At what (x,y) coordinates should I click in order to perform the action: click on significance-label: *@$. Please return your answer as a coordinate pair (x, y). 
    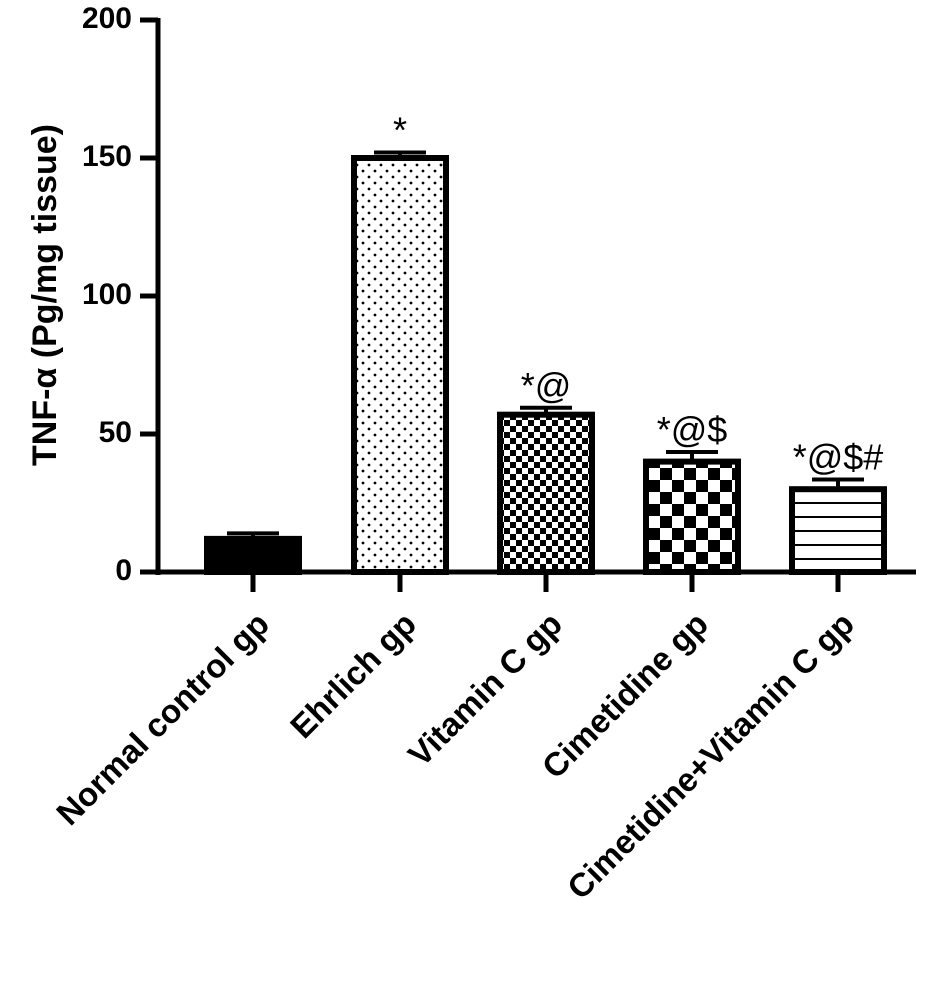
    Looking at the image, I should click on (692, 429).